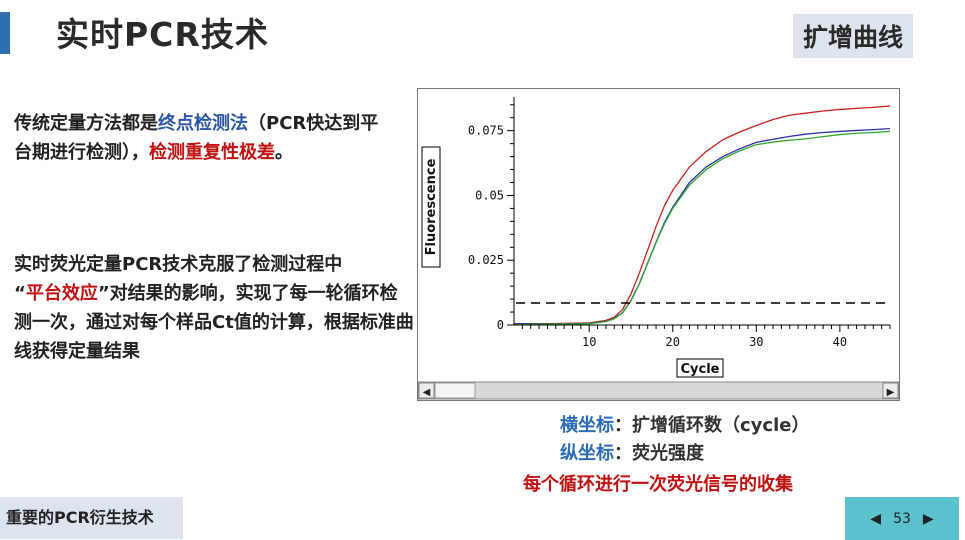  Describe the element at coordinates (86, 123) in the screenshot. I see `para1-text-a: 传统定量方法都是` at that location.